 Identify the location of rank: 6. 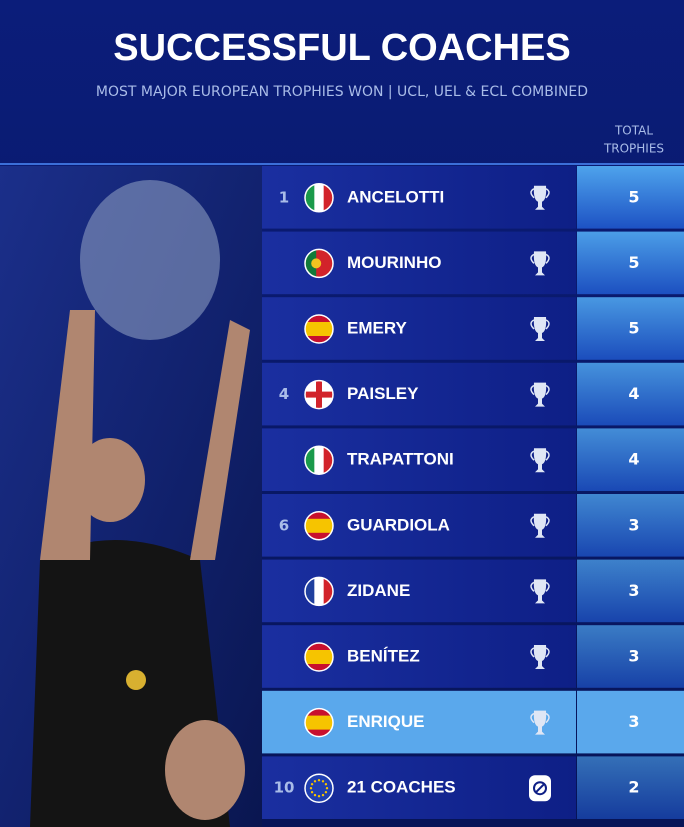
(284, 525).